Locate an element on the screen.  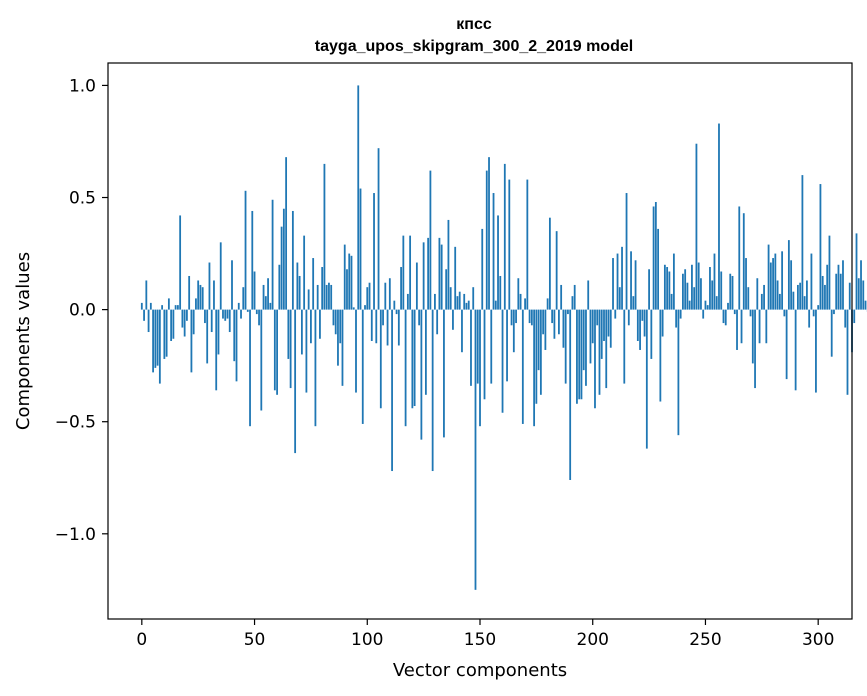
x-tick-label-5: 250 is located at coordinates (705, 640).